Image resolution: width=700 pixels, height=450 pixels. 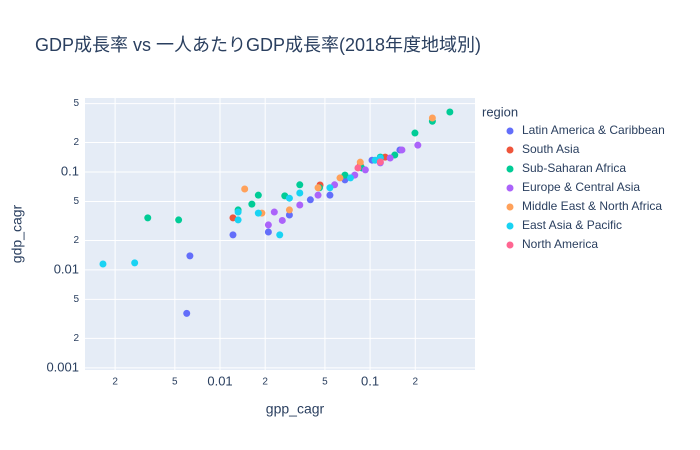 What do you see at coordinates (62, 366) in the screenshot?
I see `y-tick-label: 0.001` at bounding box center [62, 366].